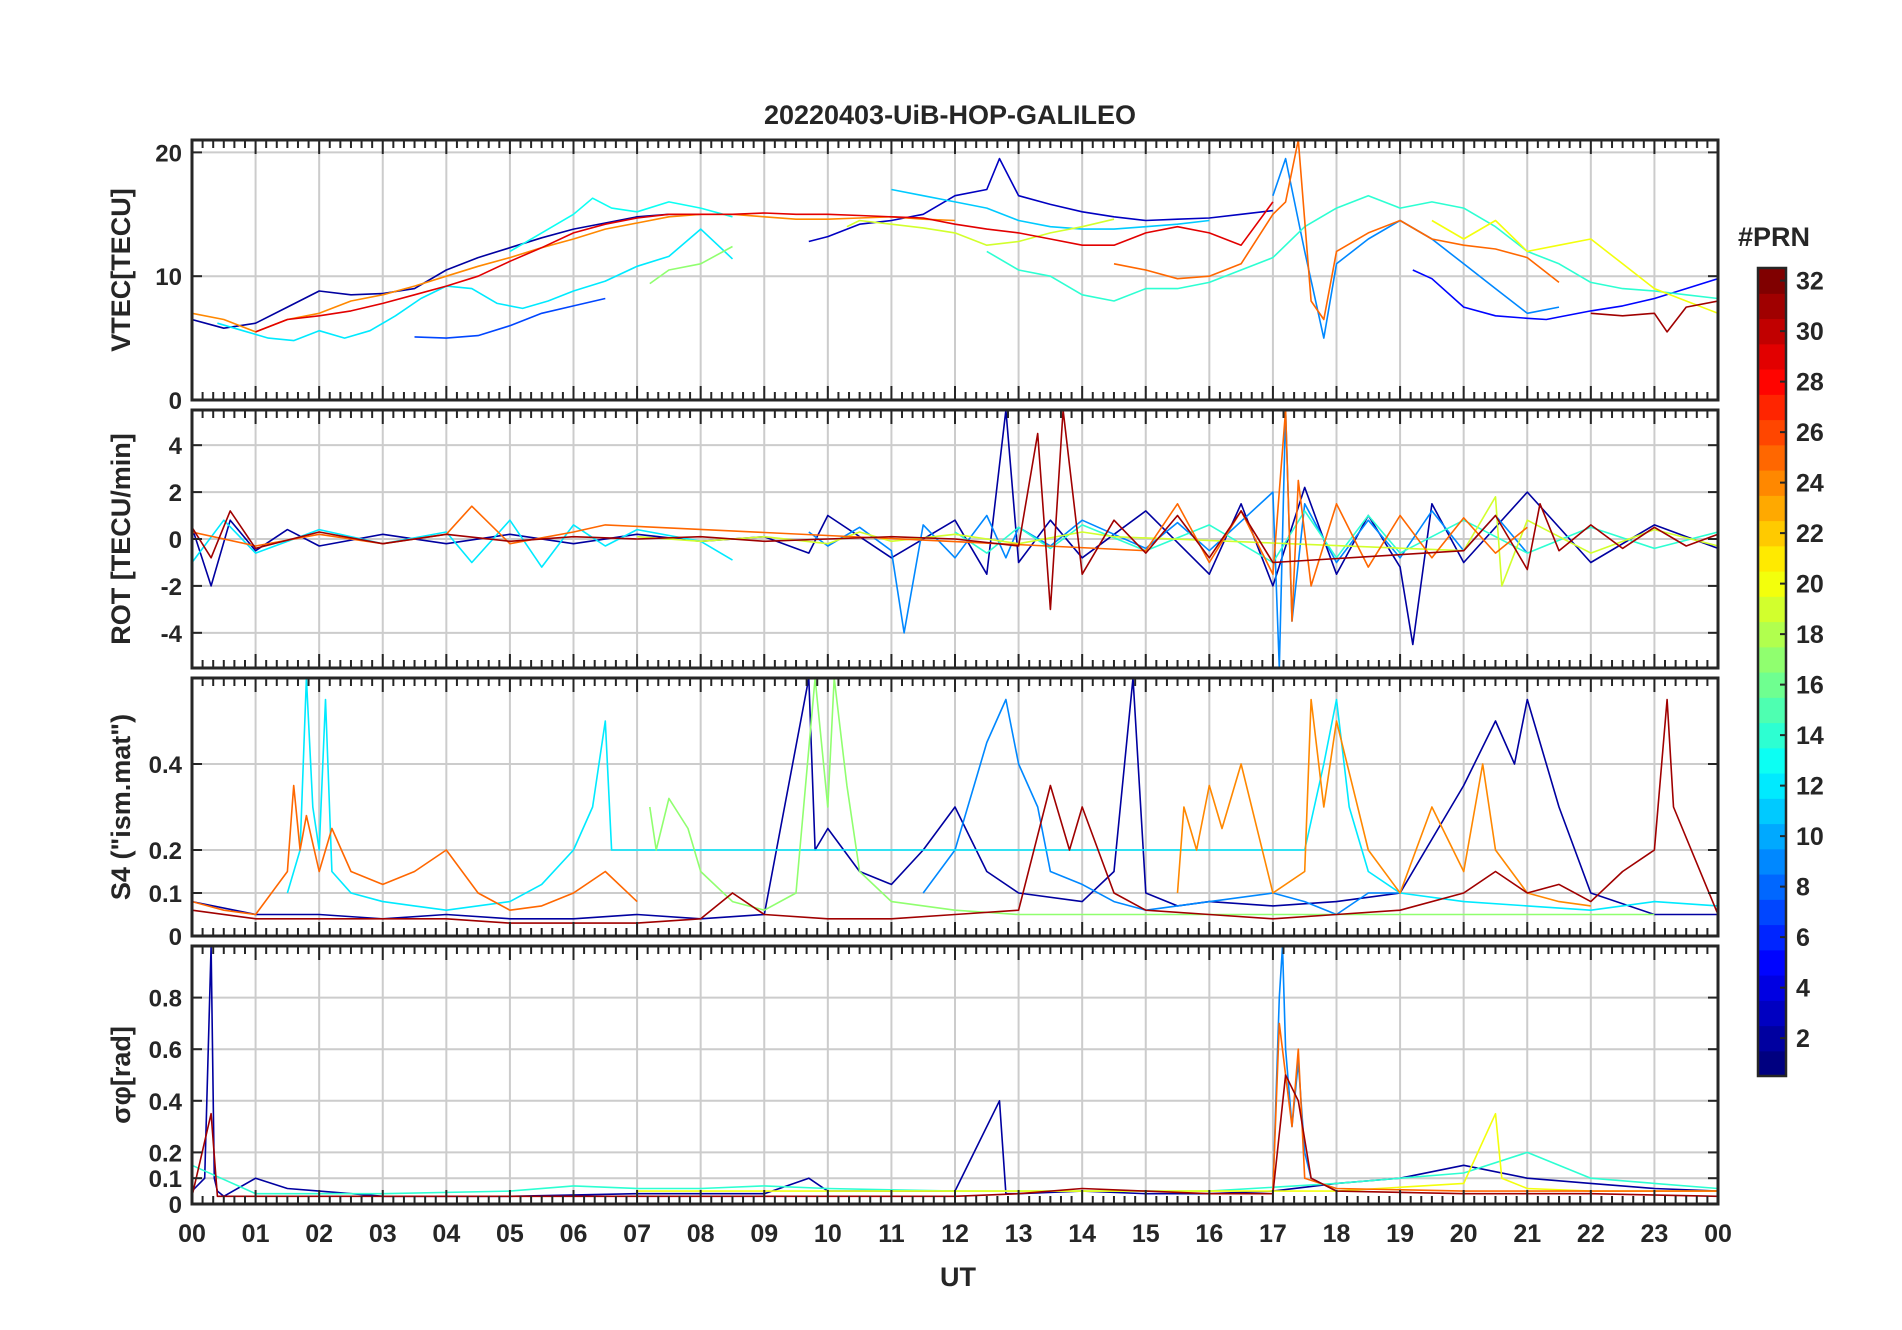 The width and height of the screenshot is (1902, 1330). Describe the element at coordinates (1803, 989) in the screenshot. I see `colorbar-tick-label: 4` at that location.